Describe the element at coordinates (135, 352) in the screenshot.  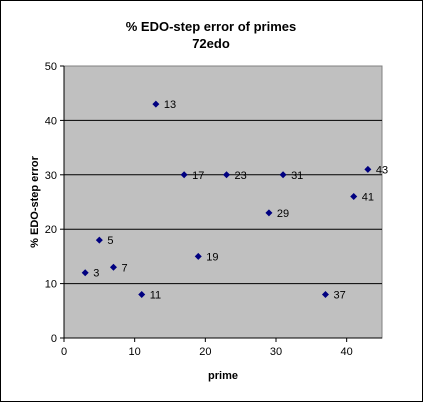
I see `x-tick-label: 10` at that location.